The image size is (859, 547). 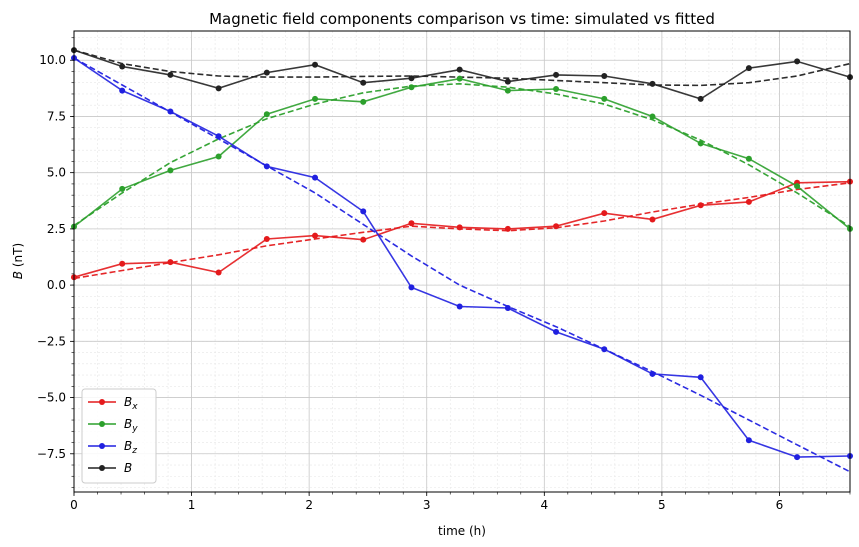 I want to click on x-axis: 0 1 2 3 4 5 6, so click(x=460, y=502).